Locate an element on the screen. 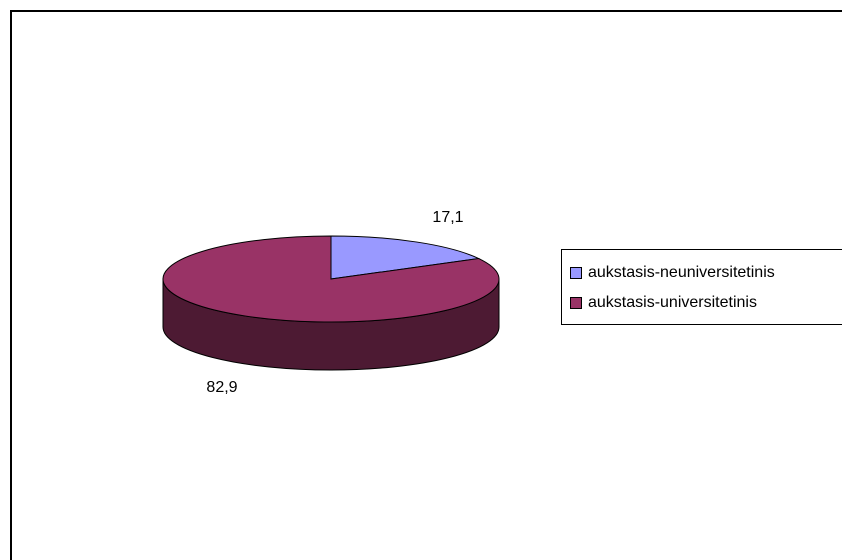  legend-item-neuniversitetinis: aukstasis-neuniversitetinis is located at coordinates (672, 273).